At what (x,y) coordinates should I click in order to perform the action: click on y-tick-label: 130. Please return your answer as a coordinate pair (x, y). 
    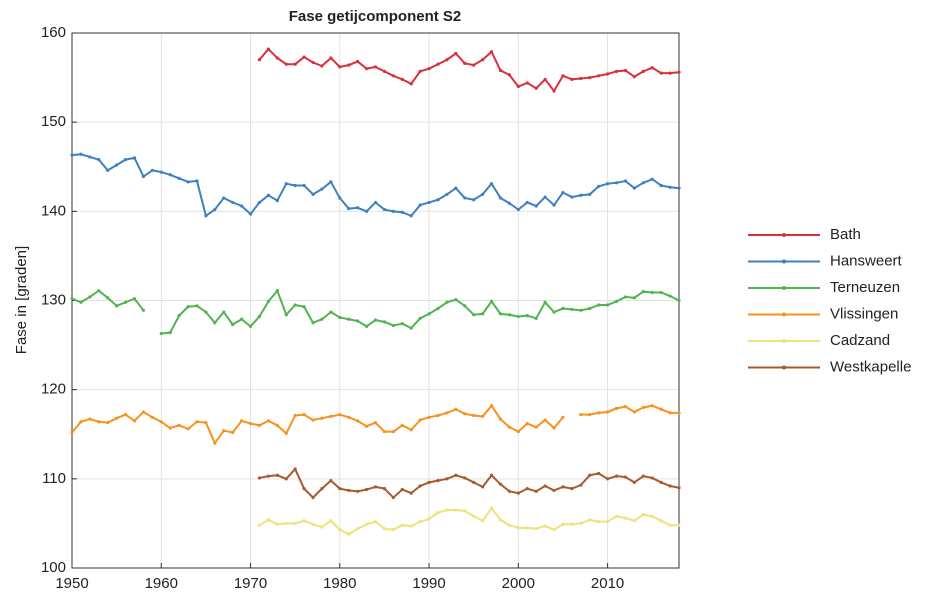
    Looking at the image, I should click on (53, 299).